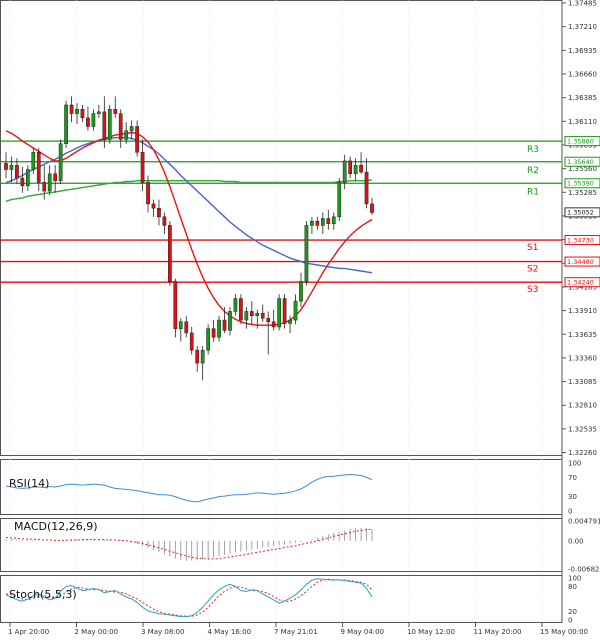 The width and height of the screenshot is (600, 640). Describe the element at coordinates (28, 632) in the screenshot. I see `x-tick-label: 1 Apr 20:00` at that location.